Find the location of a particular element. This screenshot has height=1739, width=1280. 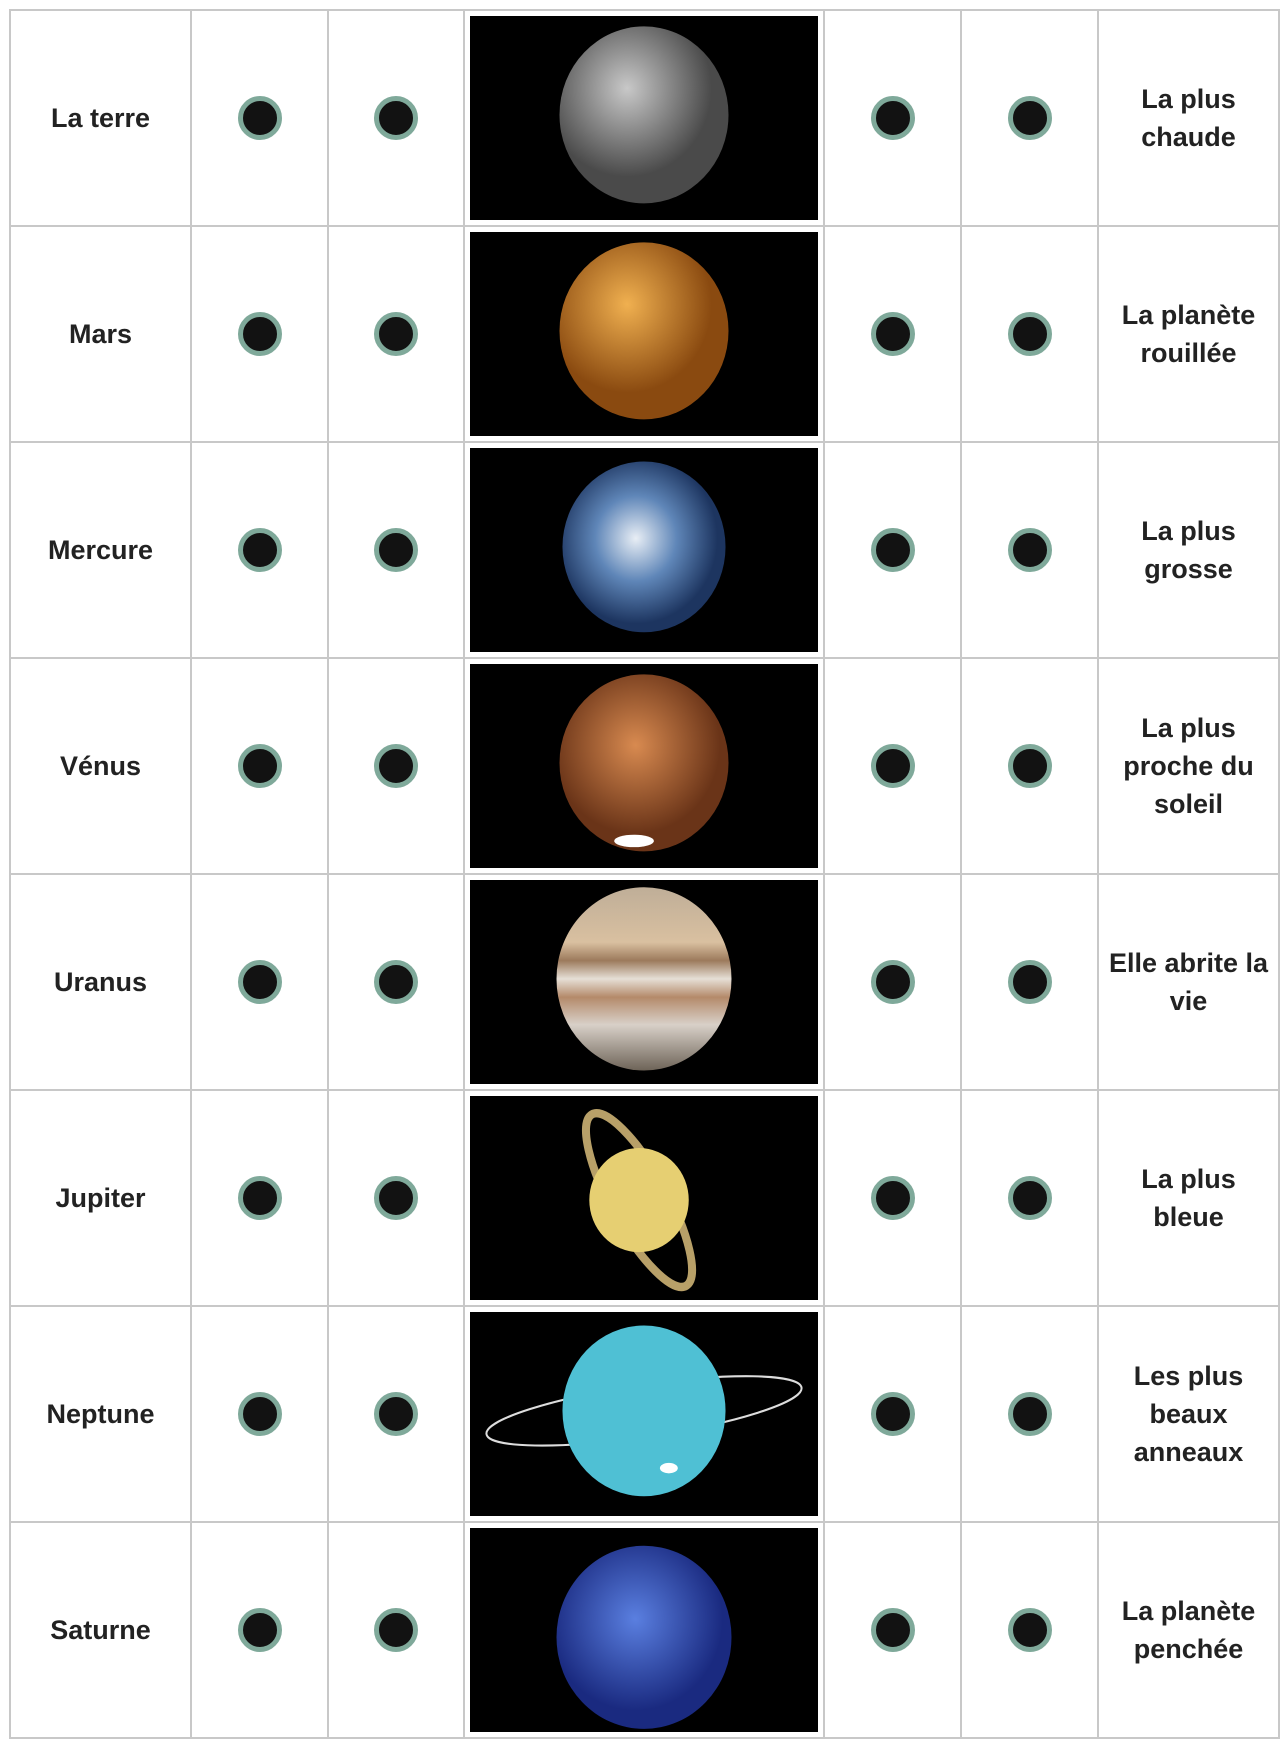

planet-description: La plus proche du soleil is located at coordinates (1189, 767).